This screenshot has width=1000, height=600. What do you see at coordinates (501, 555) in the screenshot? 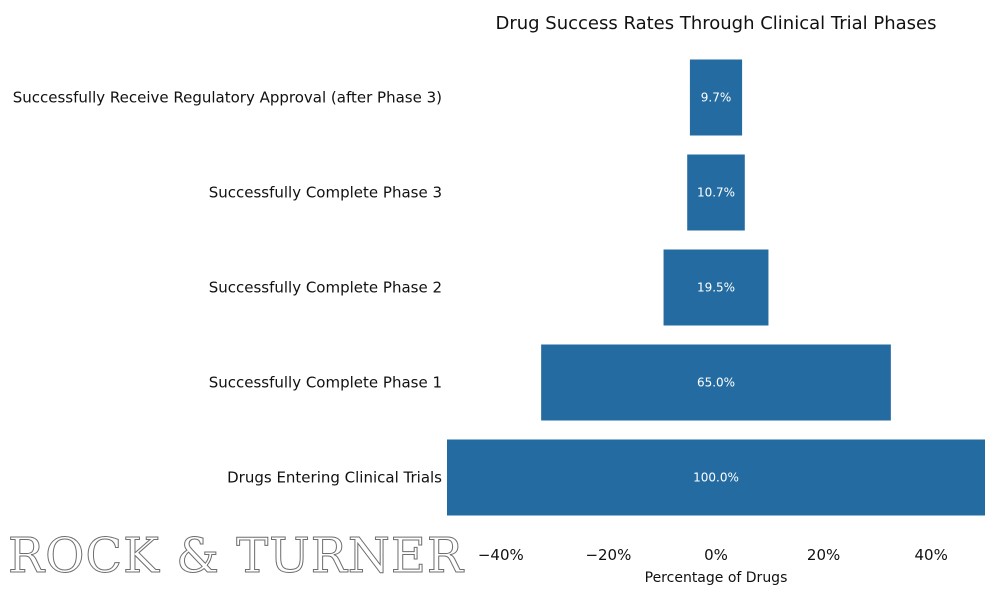
I see `x-tick-label-0: −40%` at bounding box center [501, 555].